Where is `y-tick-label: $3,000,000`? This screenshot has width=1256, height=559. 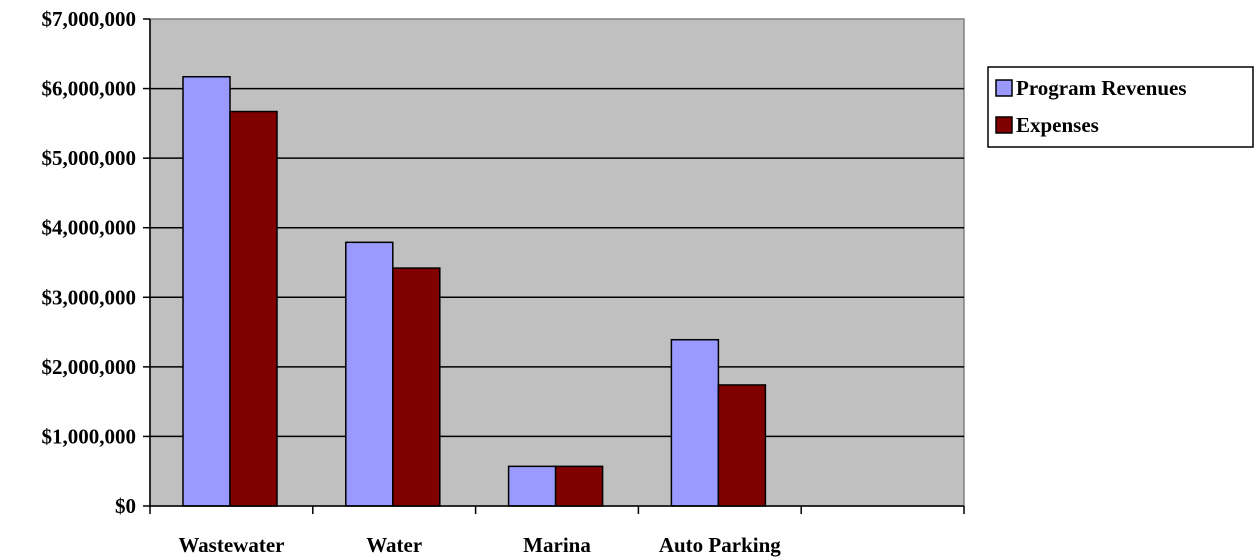
y-tick-label: $3,000,000 is located at coordinates (89, 297).